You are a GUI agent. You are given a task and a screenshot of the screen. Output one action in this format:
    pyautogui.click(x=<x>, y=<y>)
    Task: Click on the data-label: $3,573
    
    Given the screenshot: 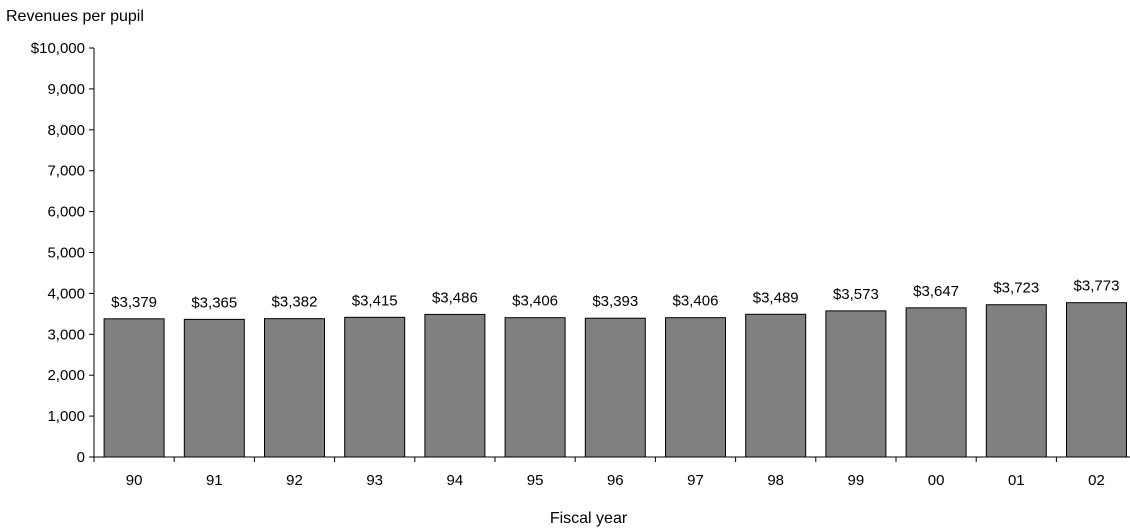 What is the action you would take?
    pyautogui.click(x=856, y=294)
    